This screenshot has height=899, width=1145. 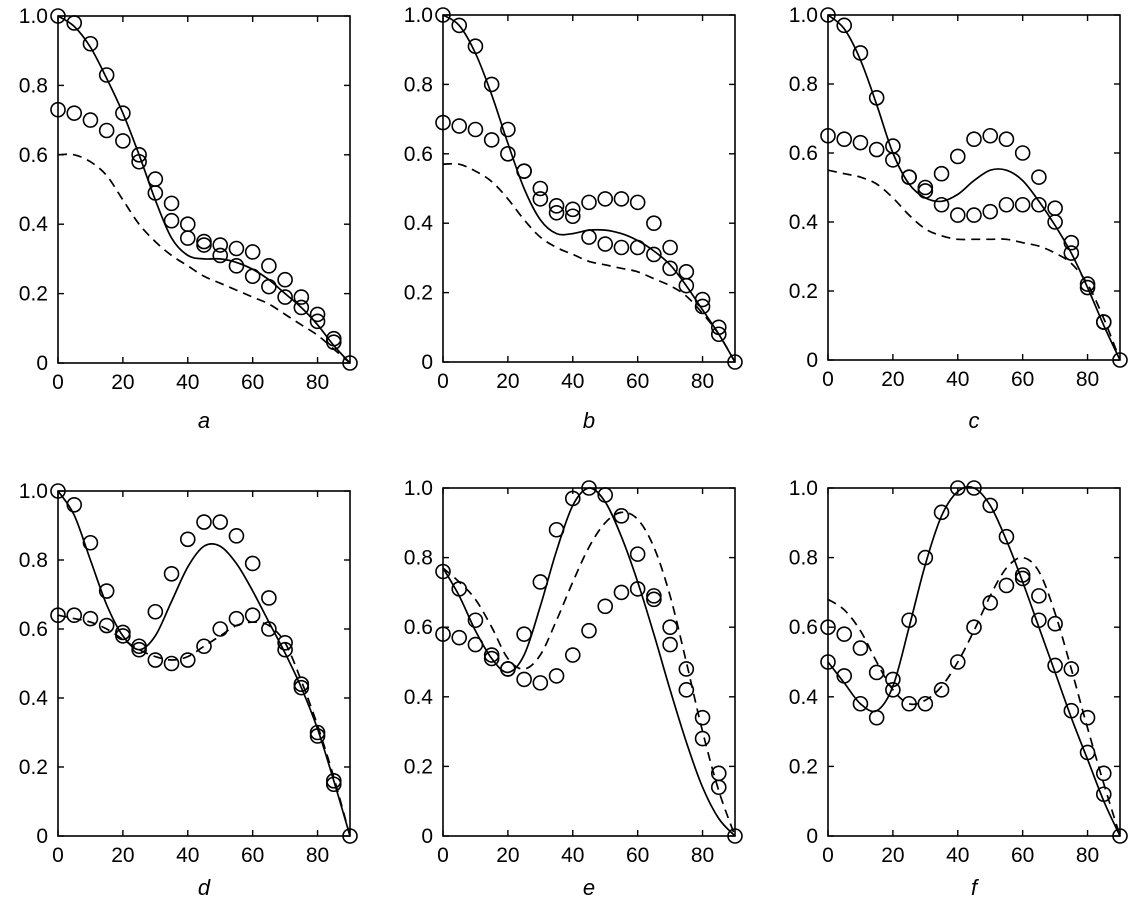 What do you see at coordinates (702, 381) in the screenshot?
I see `x-tick-label: 80` at bounding box center [702, 381].